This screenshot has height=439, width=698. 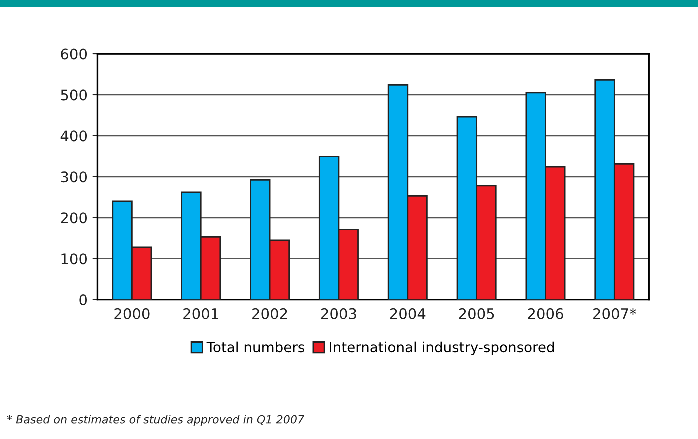 I want to click on x-tick-label: 2000, so click(x=132, y=314).